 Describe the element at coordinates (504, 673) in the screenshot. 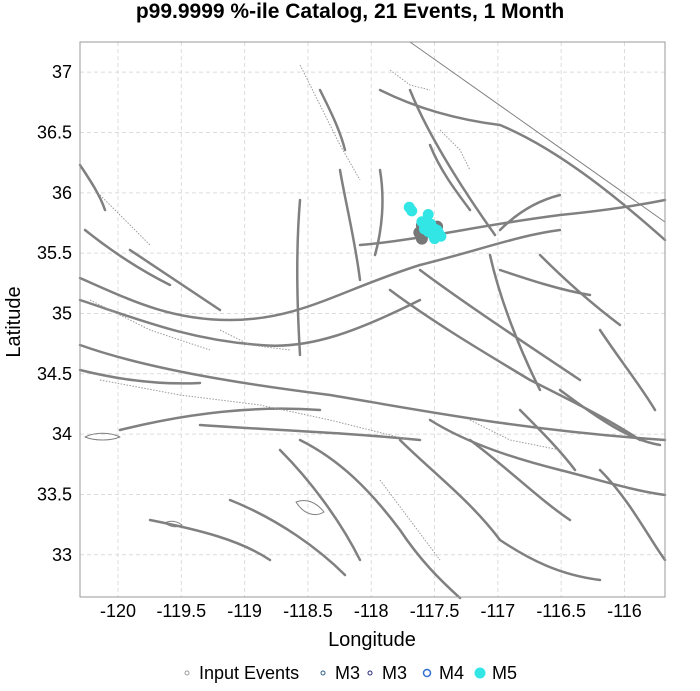

I see `legend-label: M5` at that location.